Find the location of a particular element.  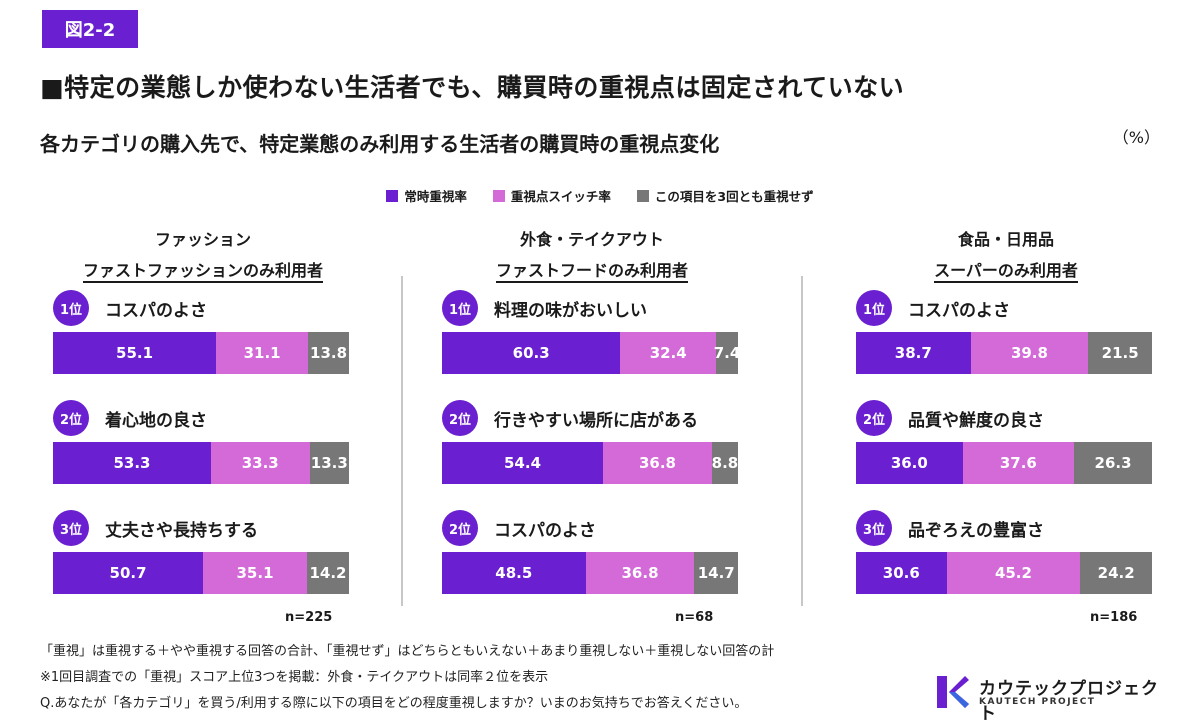

bar-segment-switch: 37.6 is located at coordinates (1018, 463).